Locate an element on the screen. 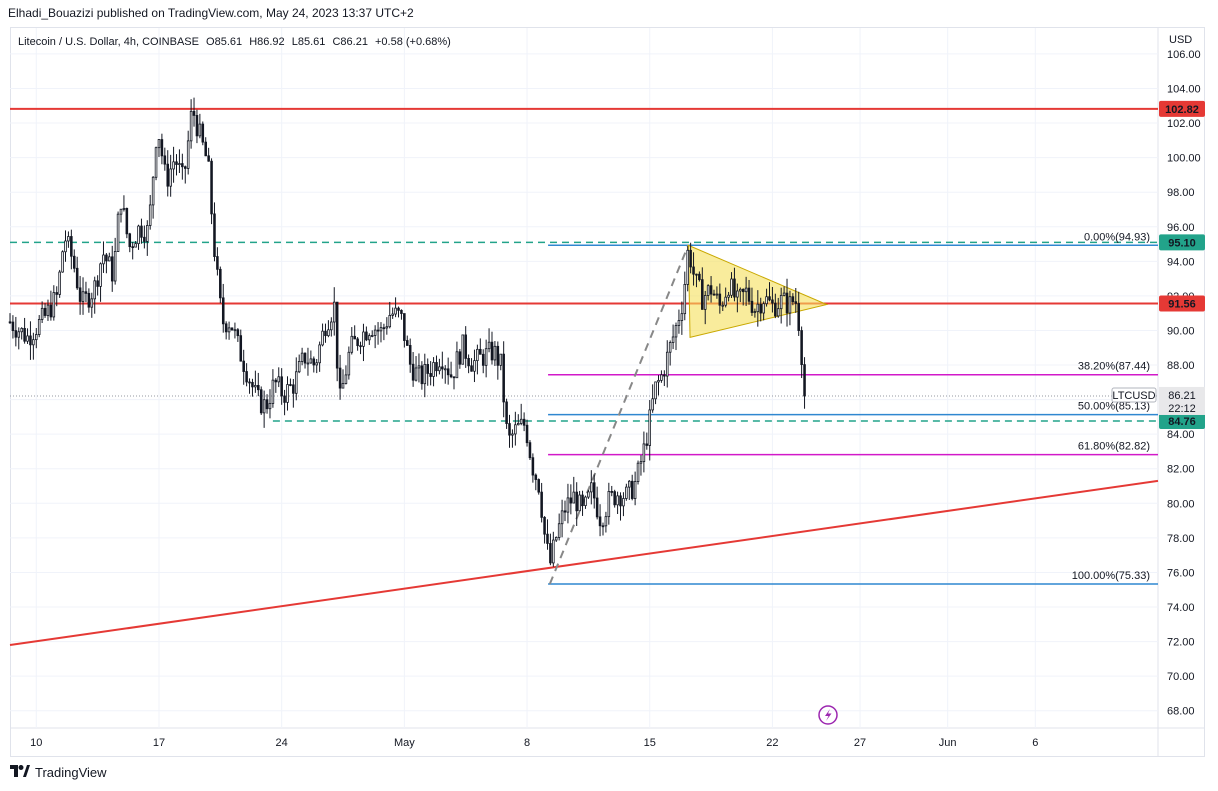 Image resolution: width=1218 pixels, height=791 pixels. legend-h-label: H is located at coordinates (253, 42).